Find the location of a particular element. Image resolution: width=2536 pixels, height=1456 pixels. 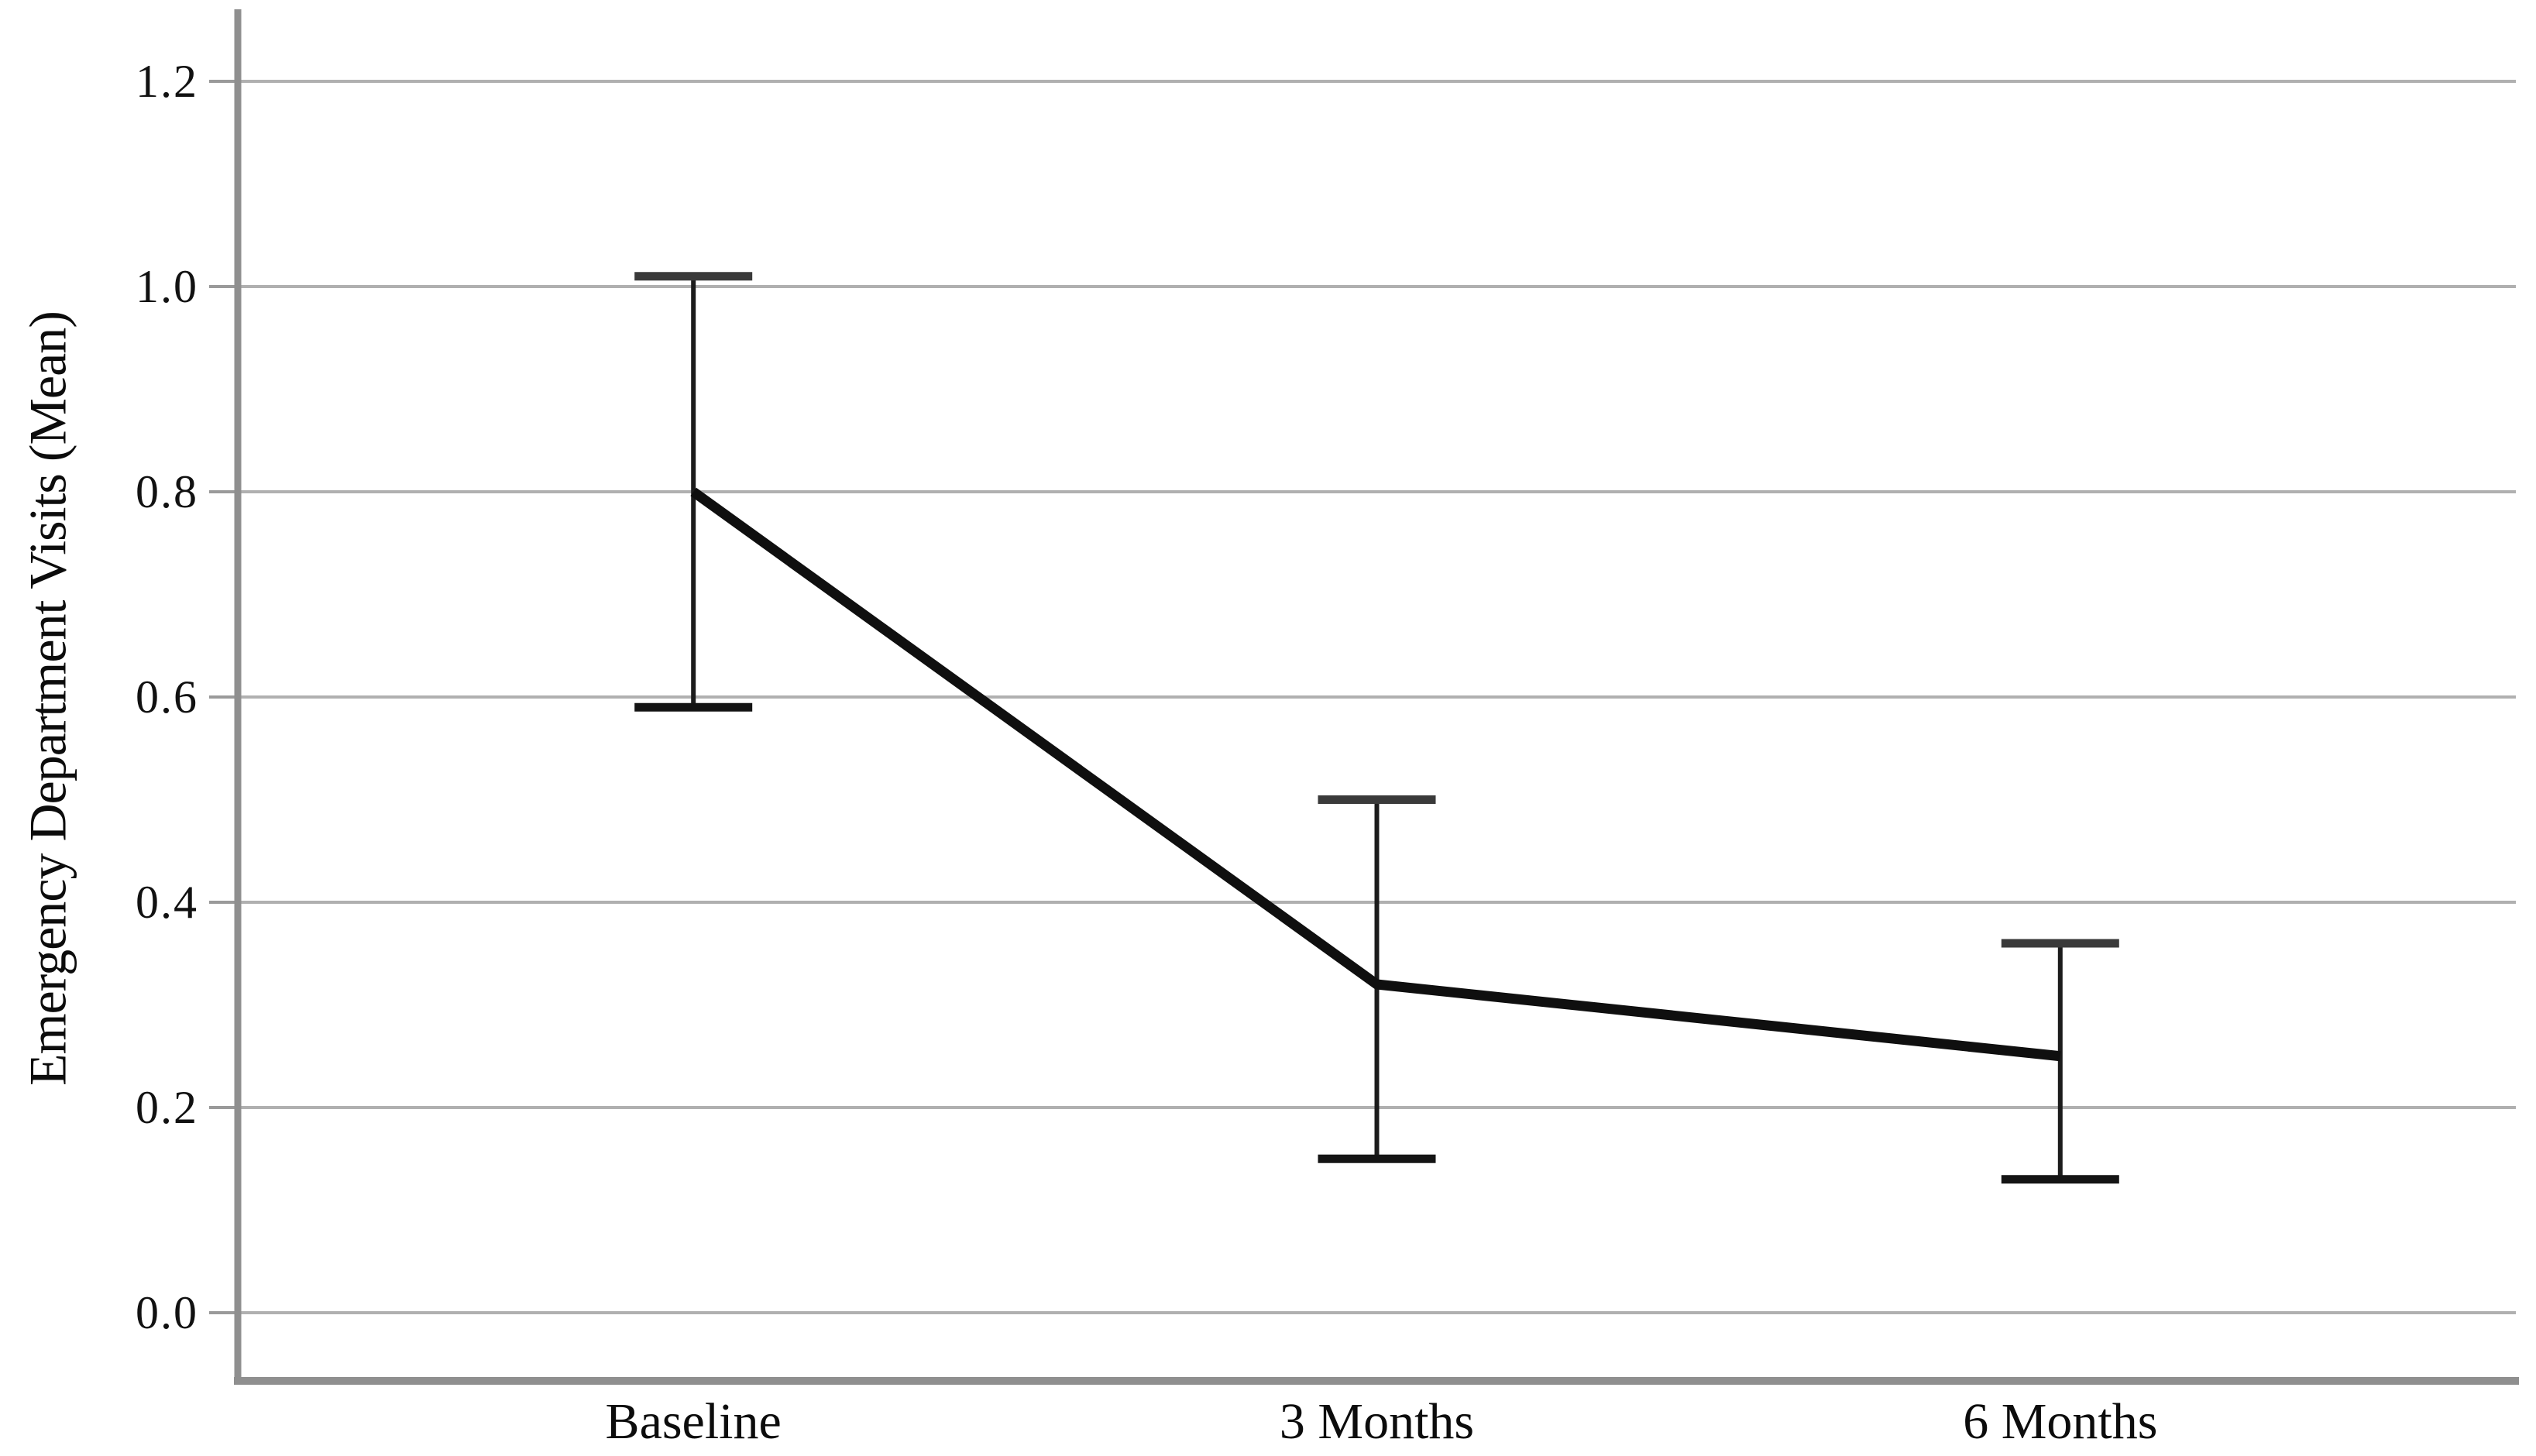

y-axis-tick-label: 0.8 is located at coordinates (167, 492).